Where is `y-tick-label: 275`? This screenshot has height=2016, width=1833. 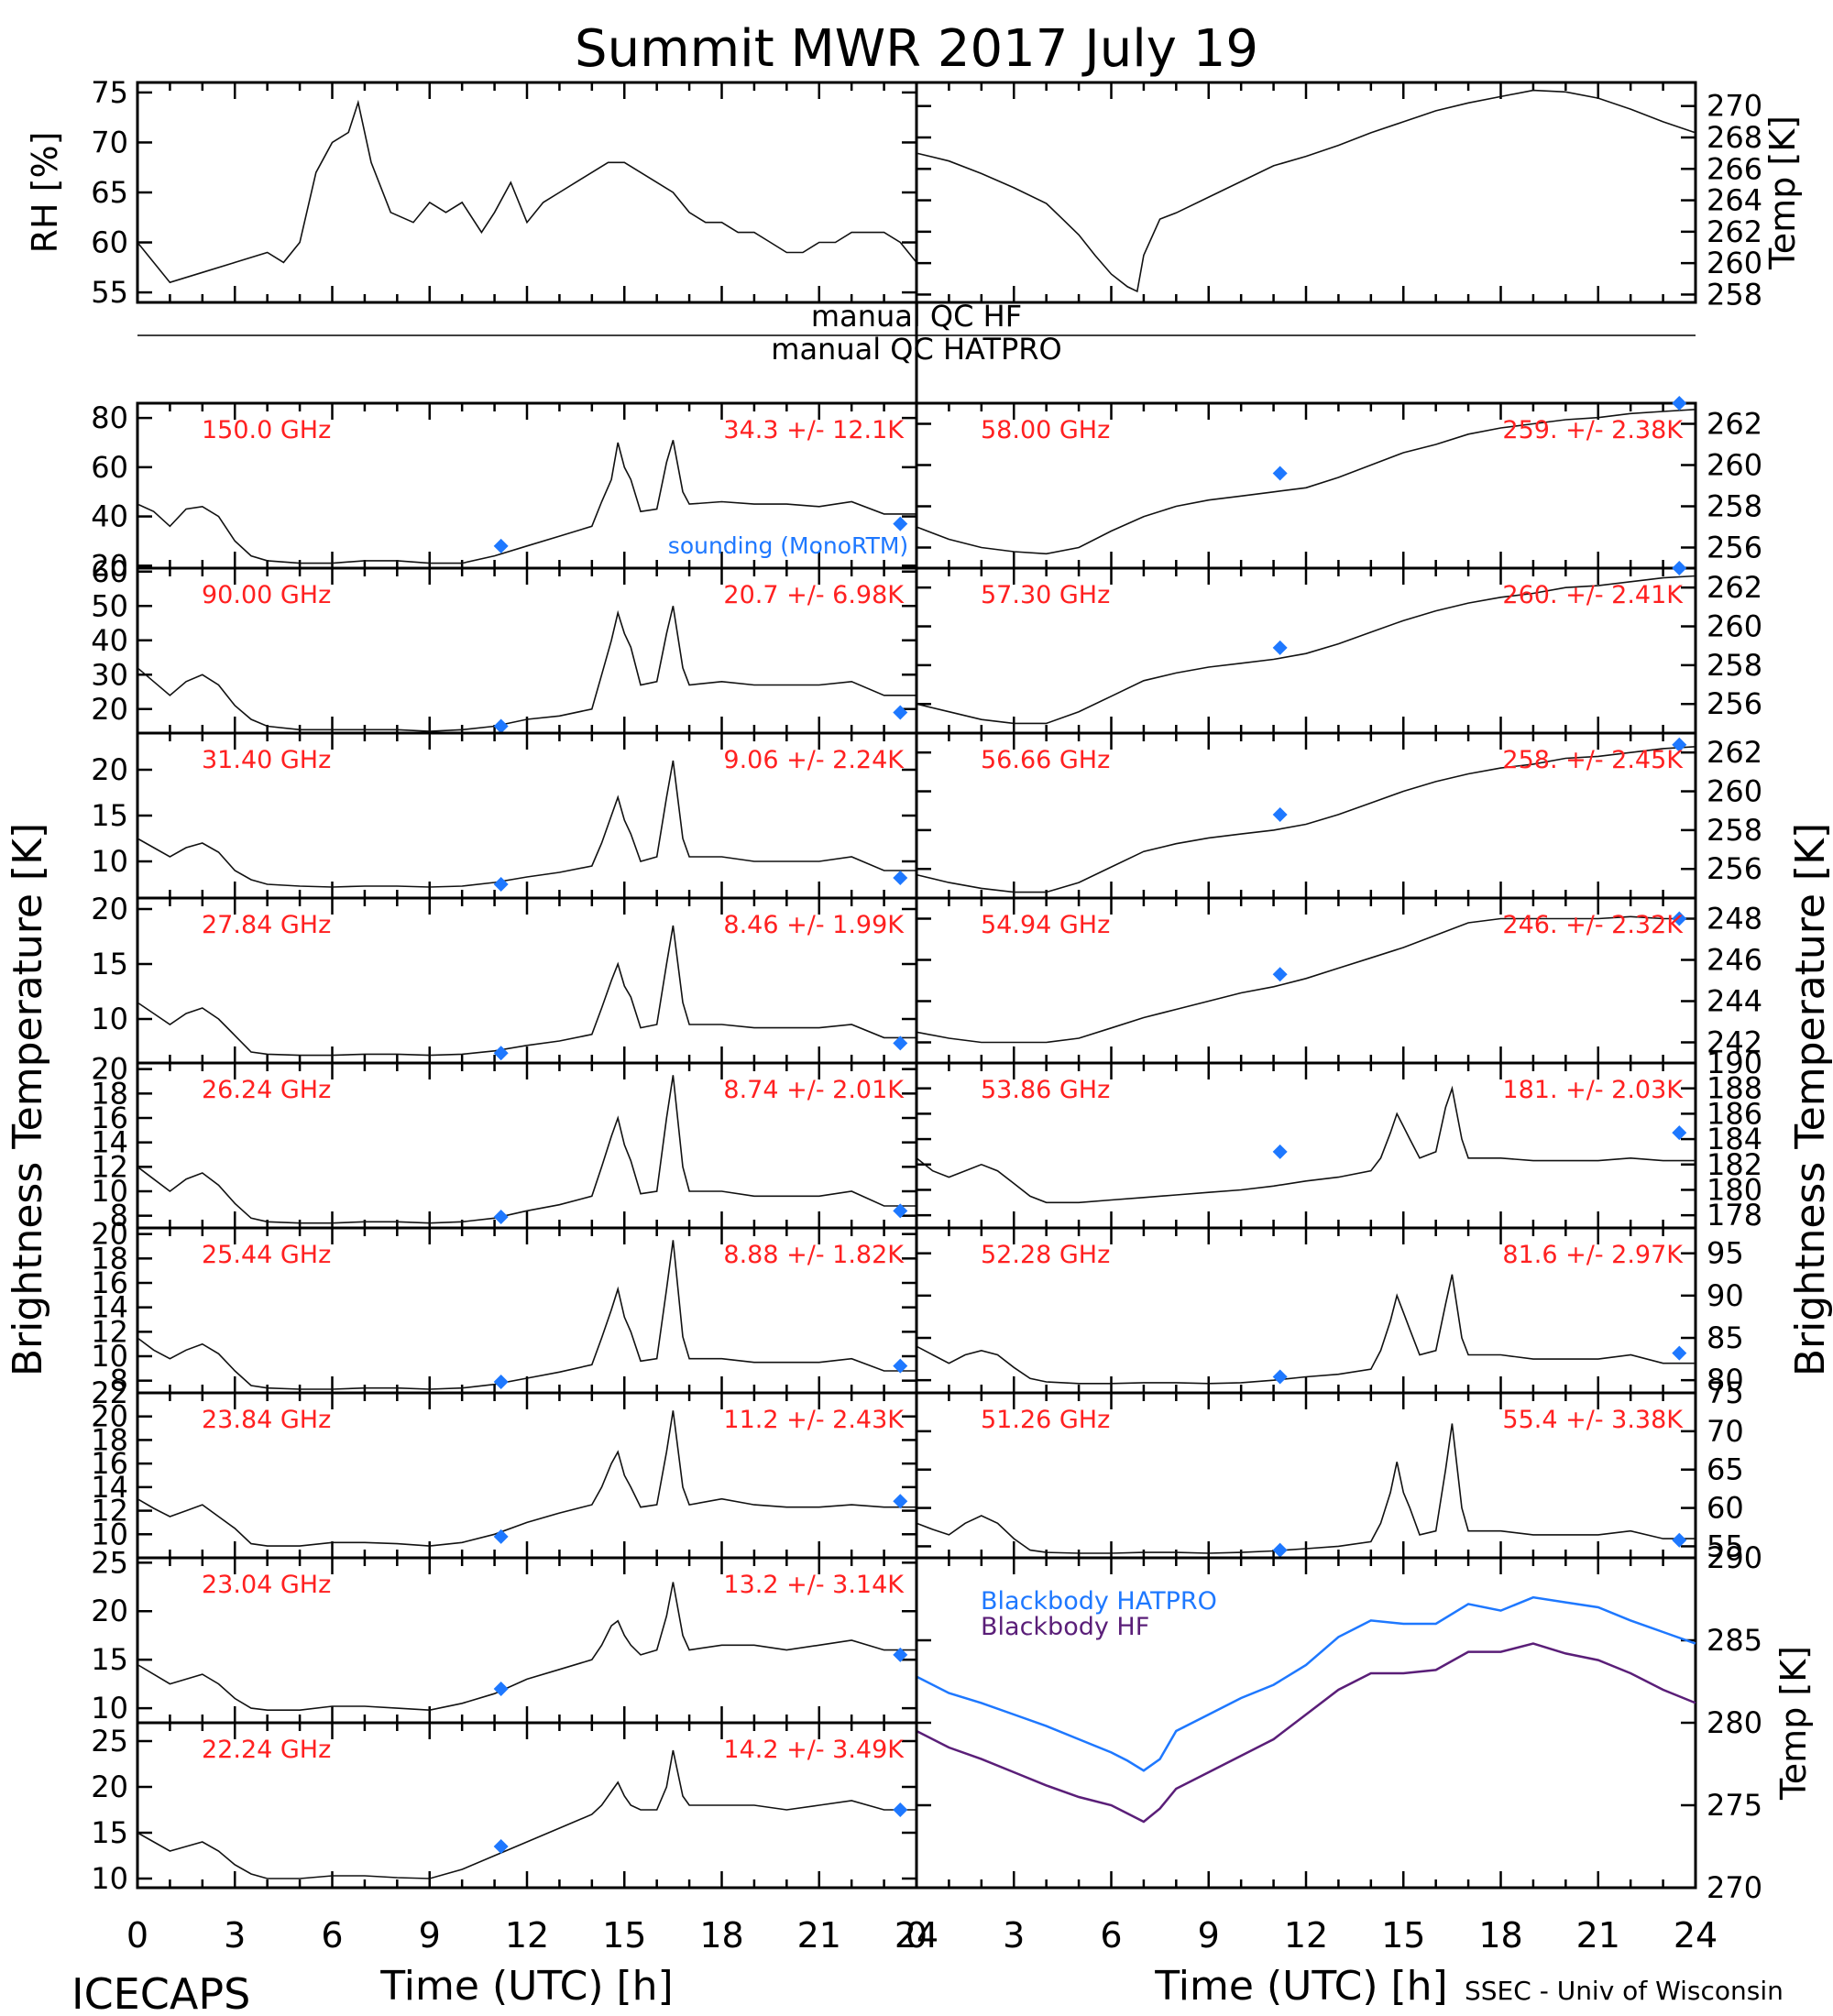 y-tick-label: 275 is located at coordinates (1734, 1805).